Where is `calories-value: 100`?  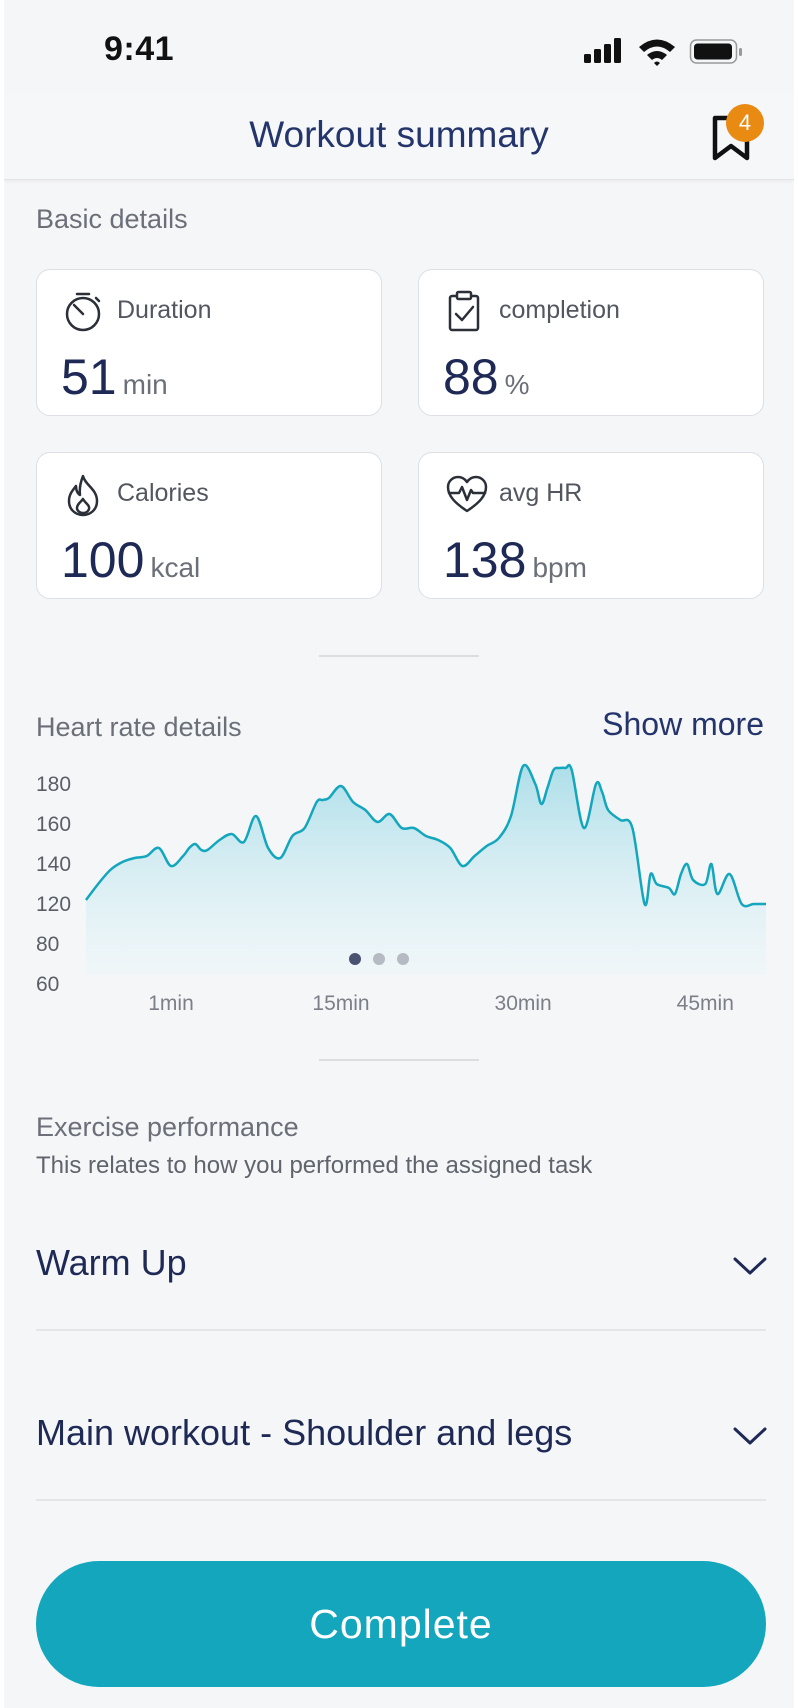
calories-value: 100 is located at coordinates (103, 560).